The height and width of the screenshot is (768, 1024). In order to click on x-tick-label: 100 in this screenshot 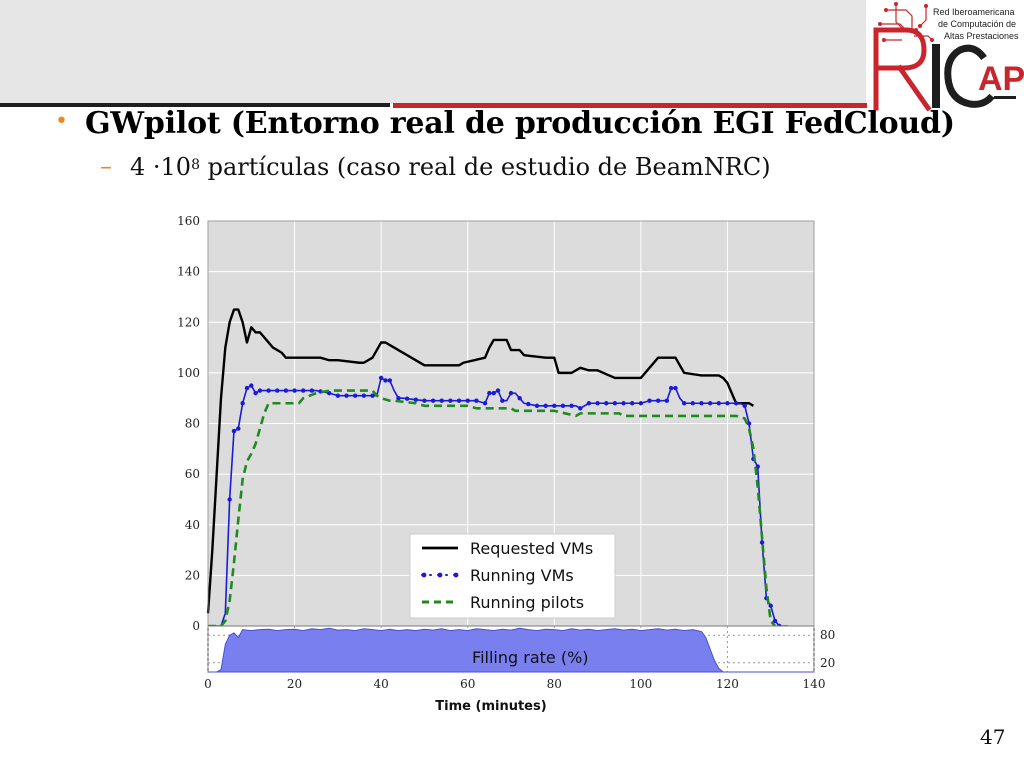, I will do `click(640, 684)`.